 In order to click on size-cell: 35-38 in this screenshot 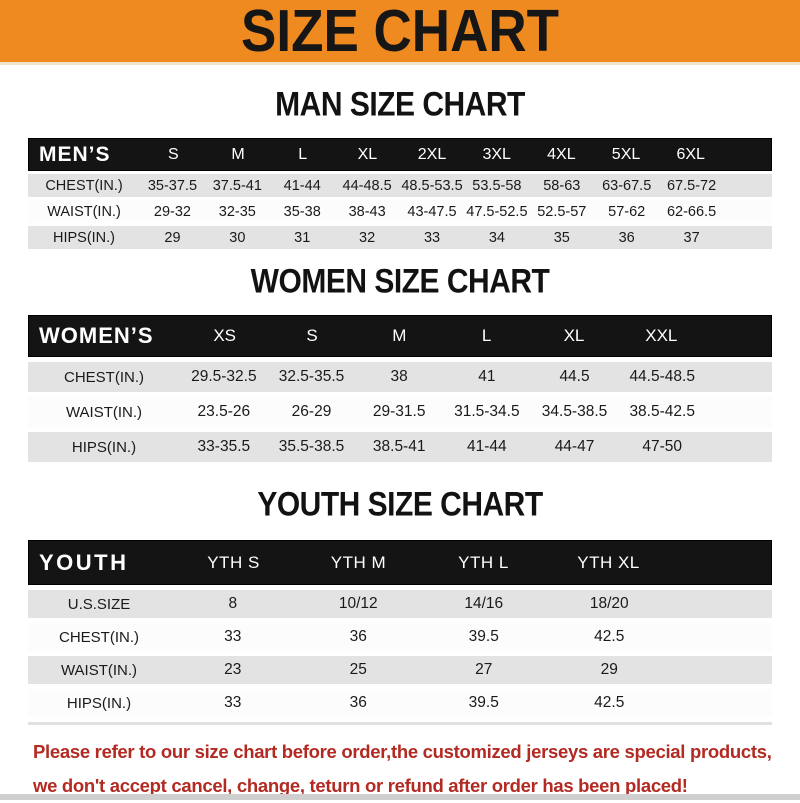, I will do `click(302, 211)`.